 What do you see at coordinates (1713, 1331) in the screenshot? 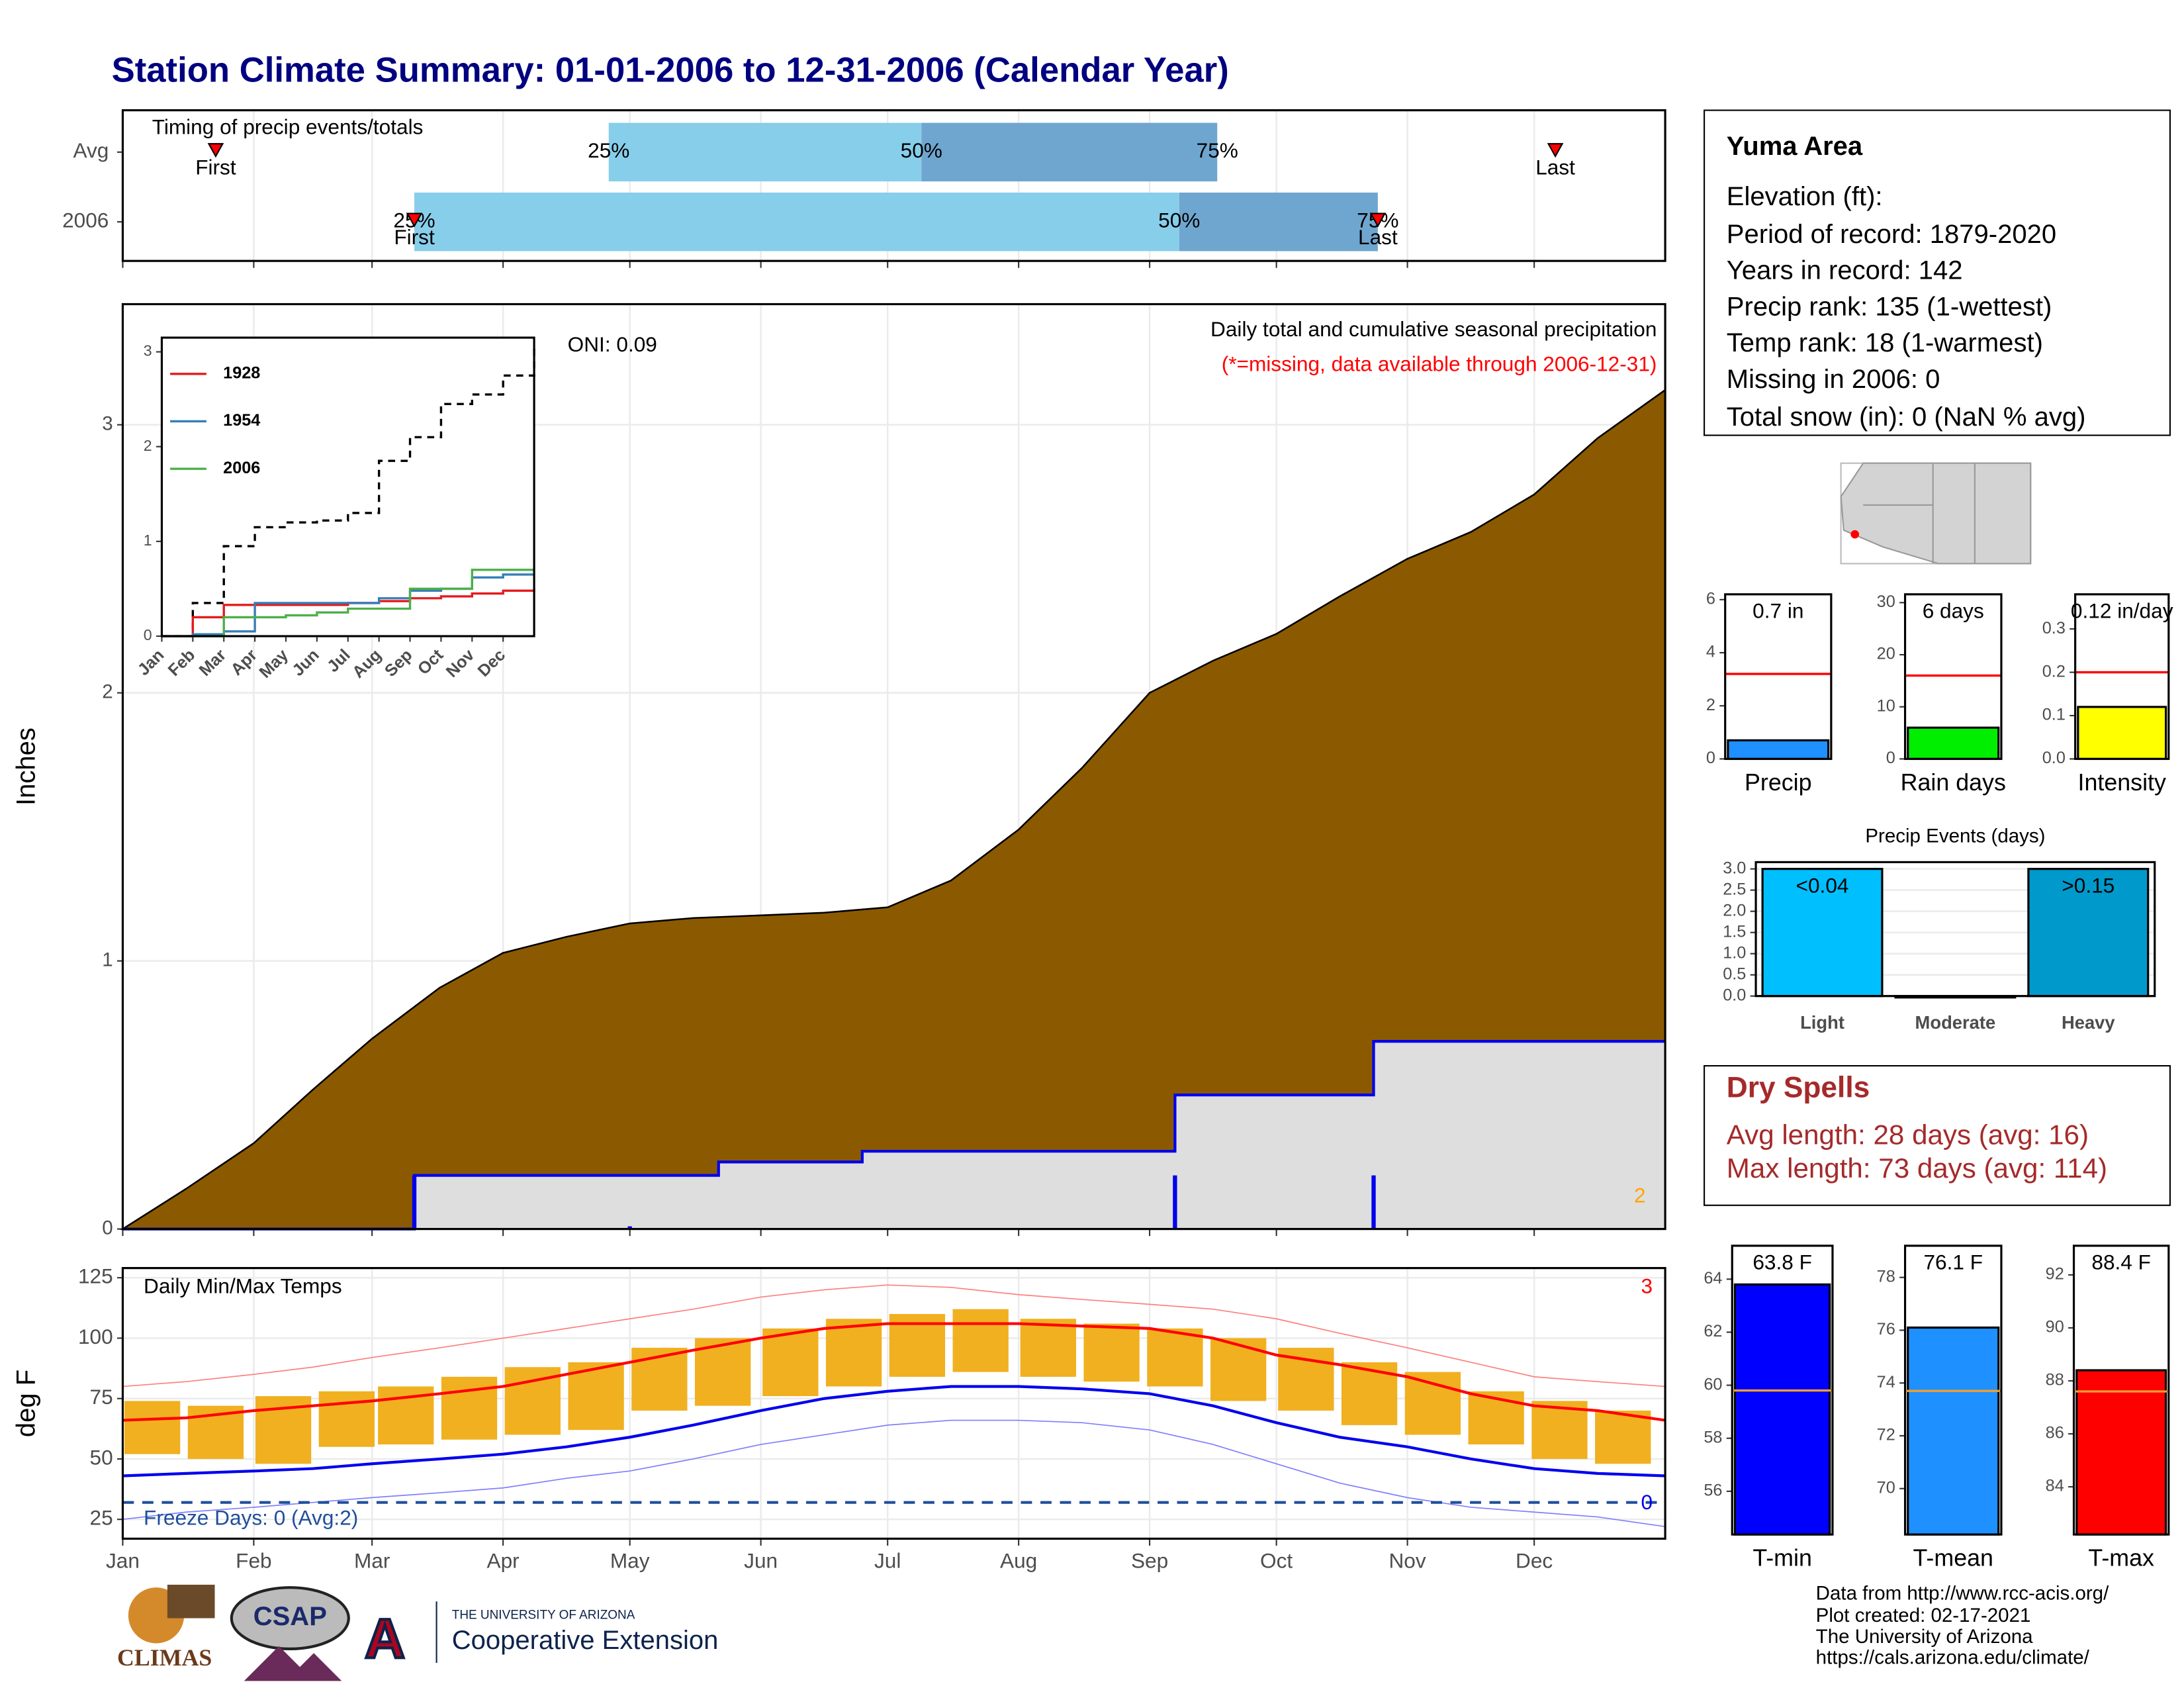
I see `y-tick-label: 62` at bounding box center [1713, 1331].